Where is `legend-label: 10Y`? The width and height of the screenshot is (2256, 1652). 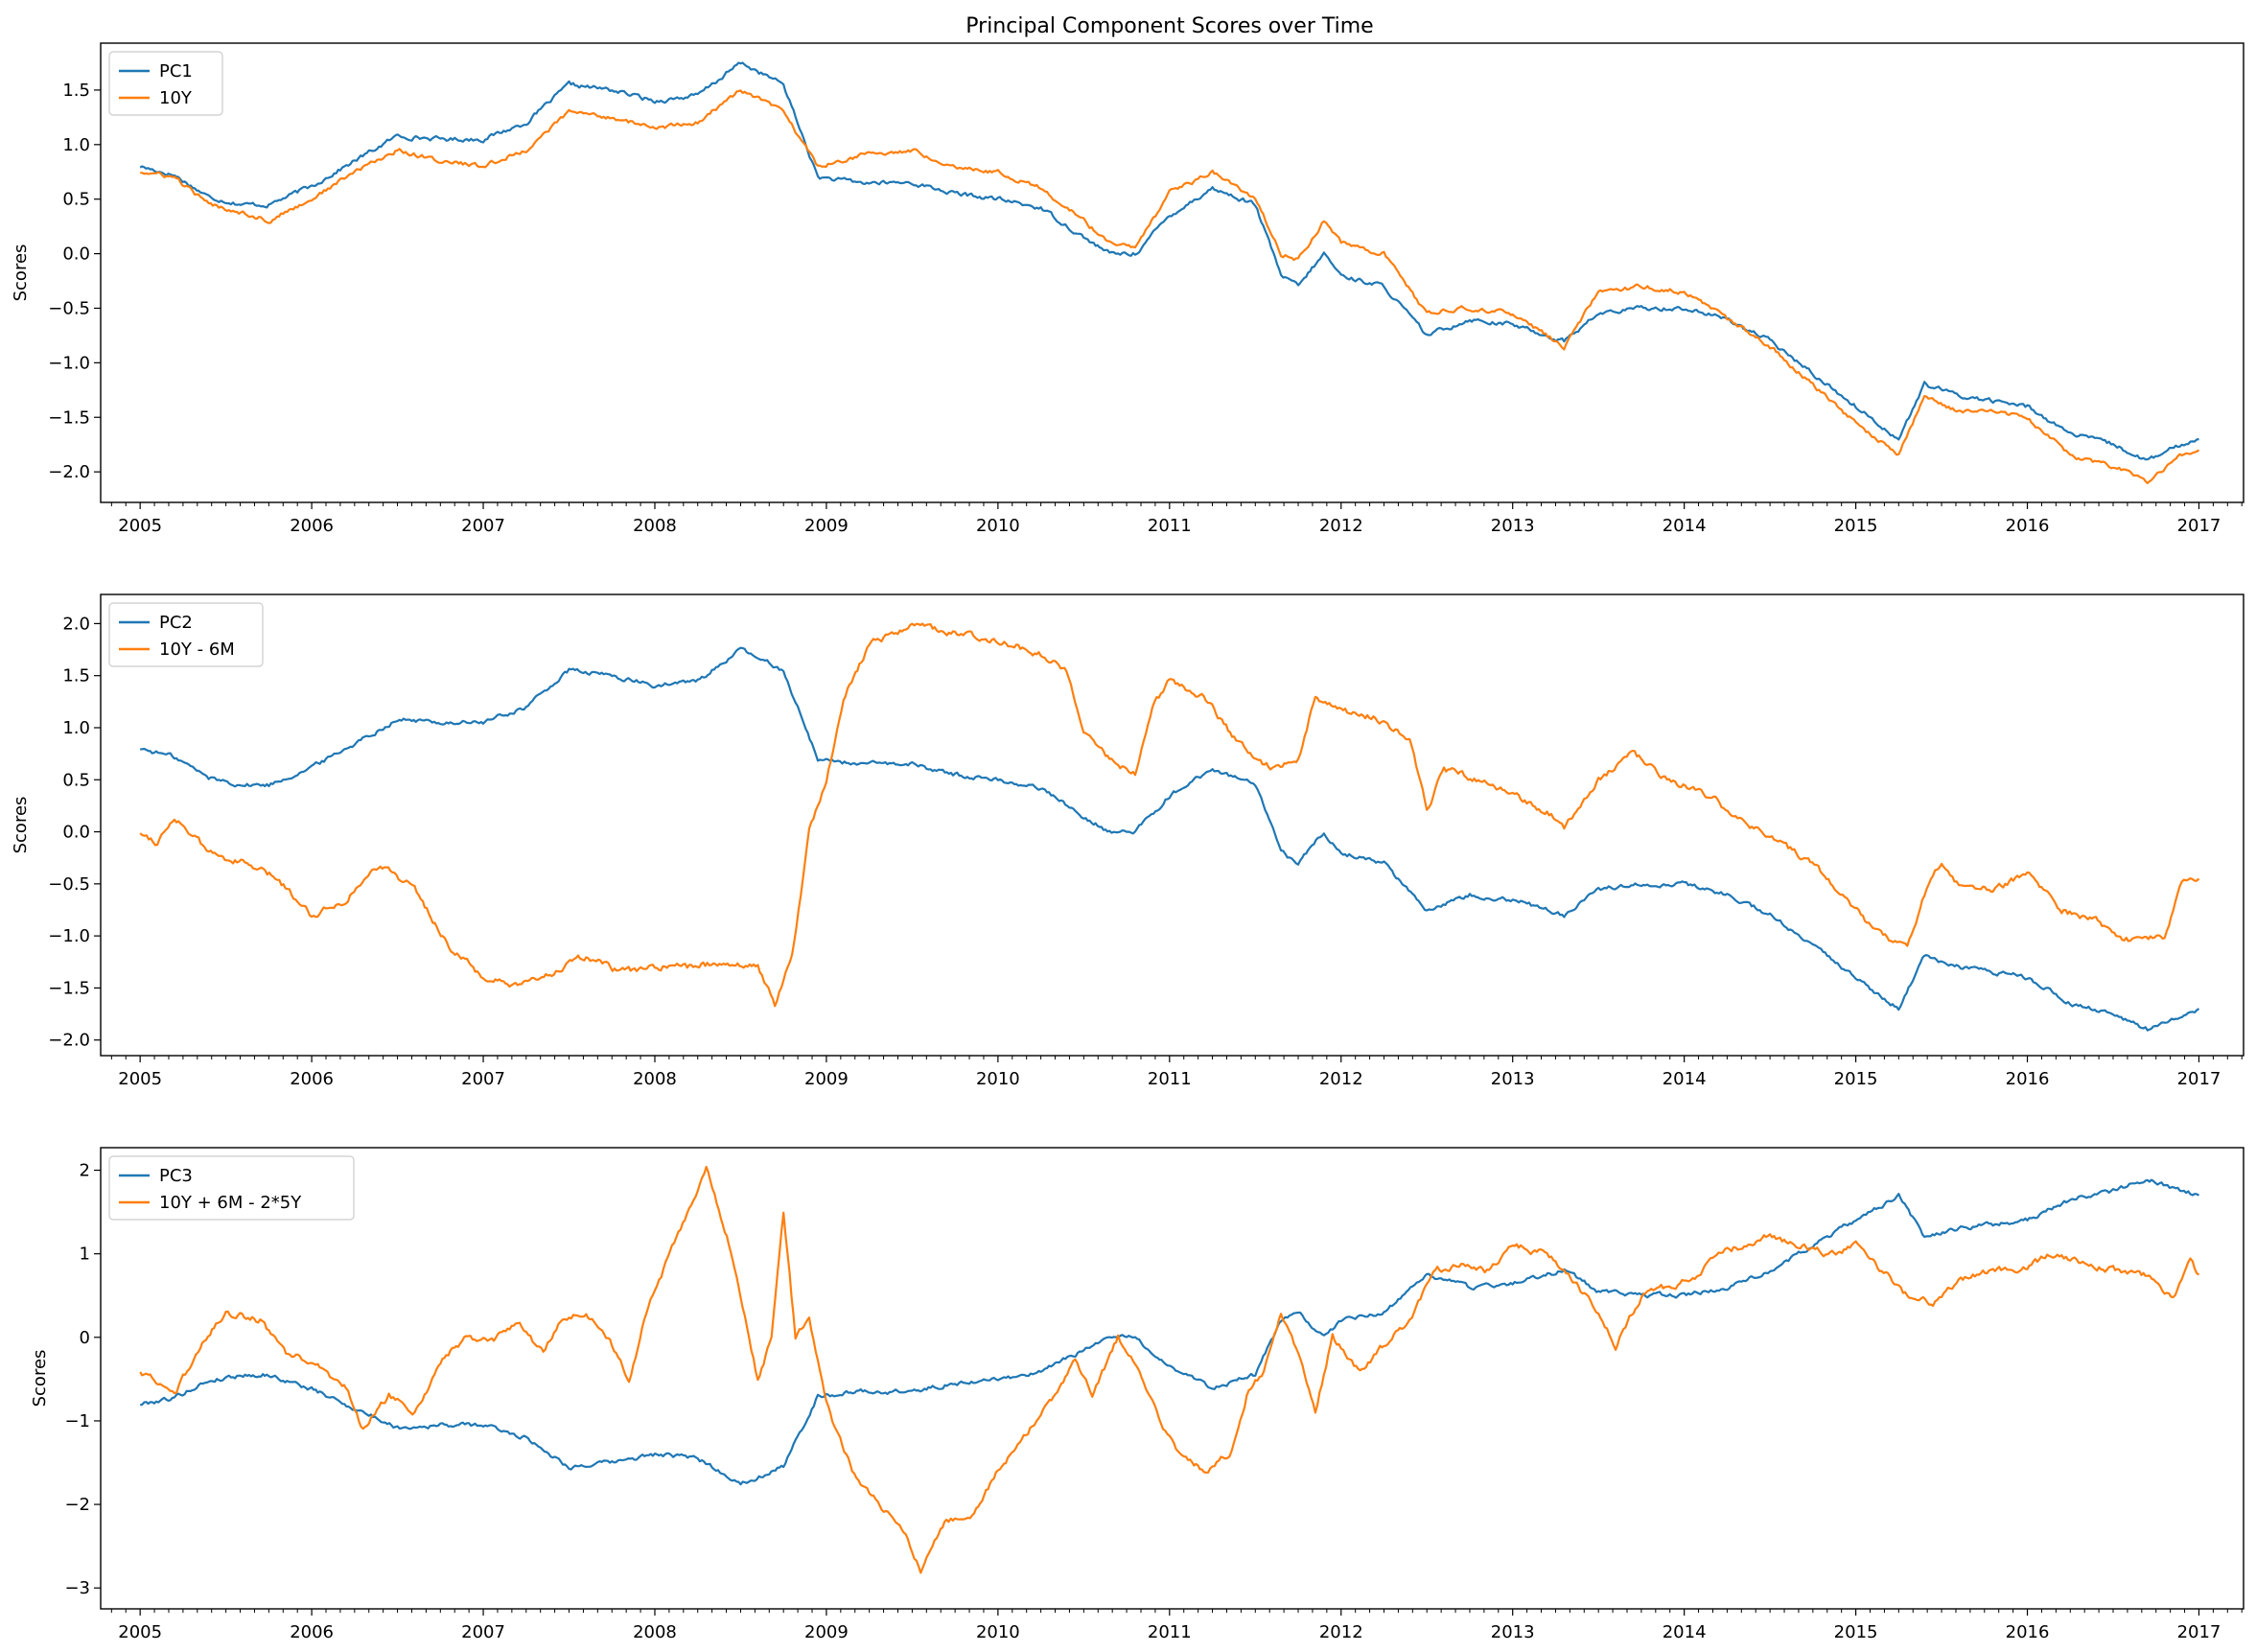
legend-label: 10Y is located at coordinates (176, 98).